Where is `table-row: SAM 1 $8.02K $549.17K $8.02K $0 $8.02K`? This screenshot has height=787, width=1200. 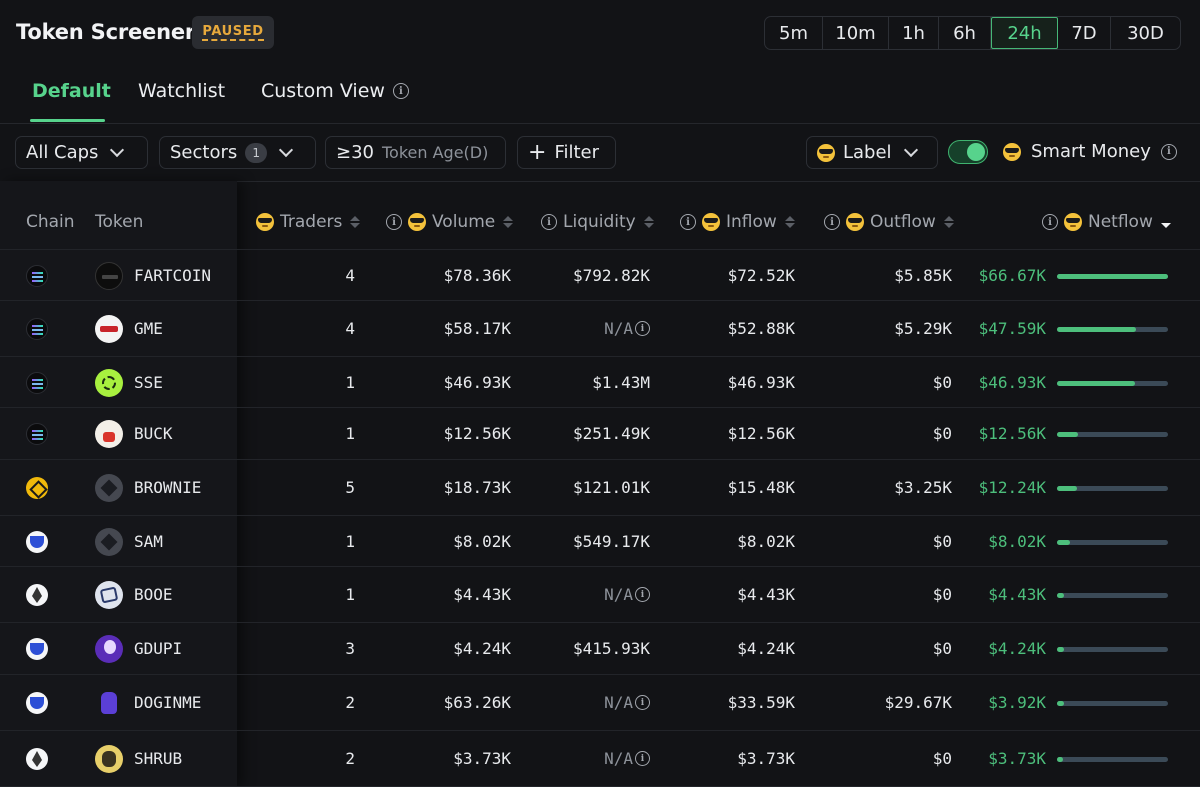
table-row: SAM 1 $8.02K $549.17K $8.02K $0 $8.02K is located at coordinates (600, 541).